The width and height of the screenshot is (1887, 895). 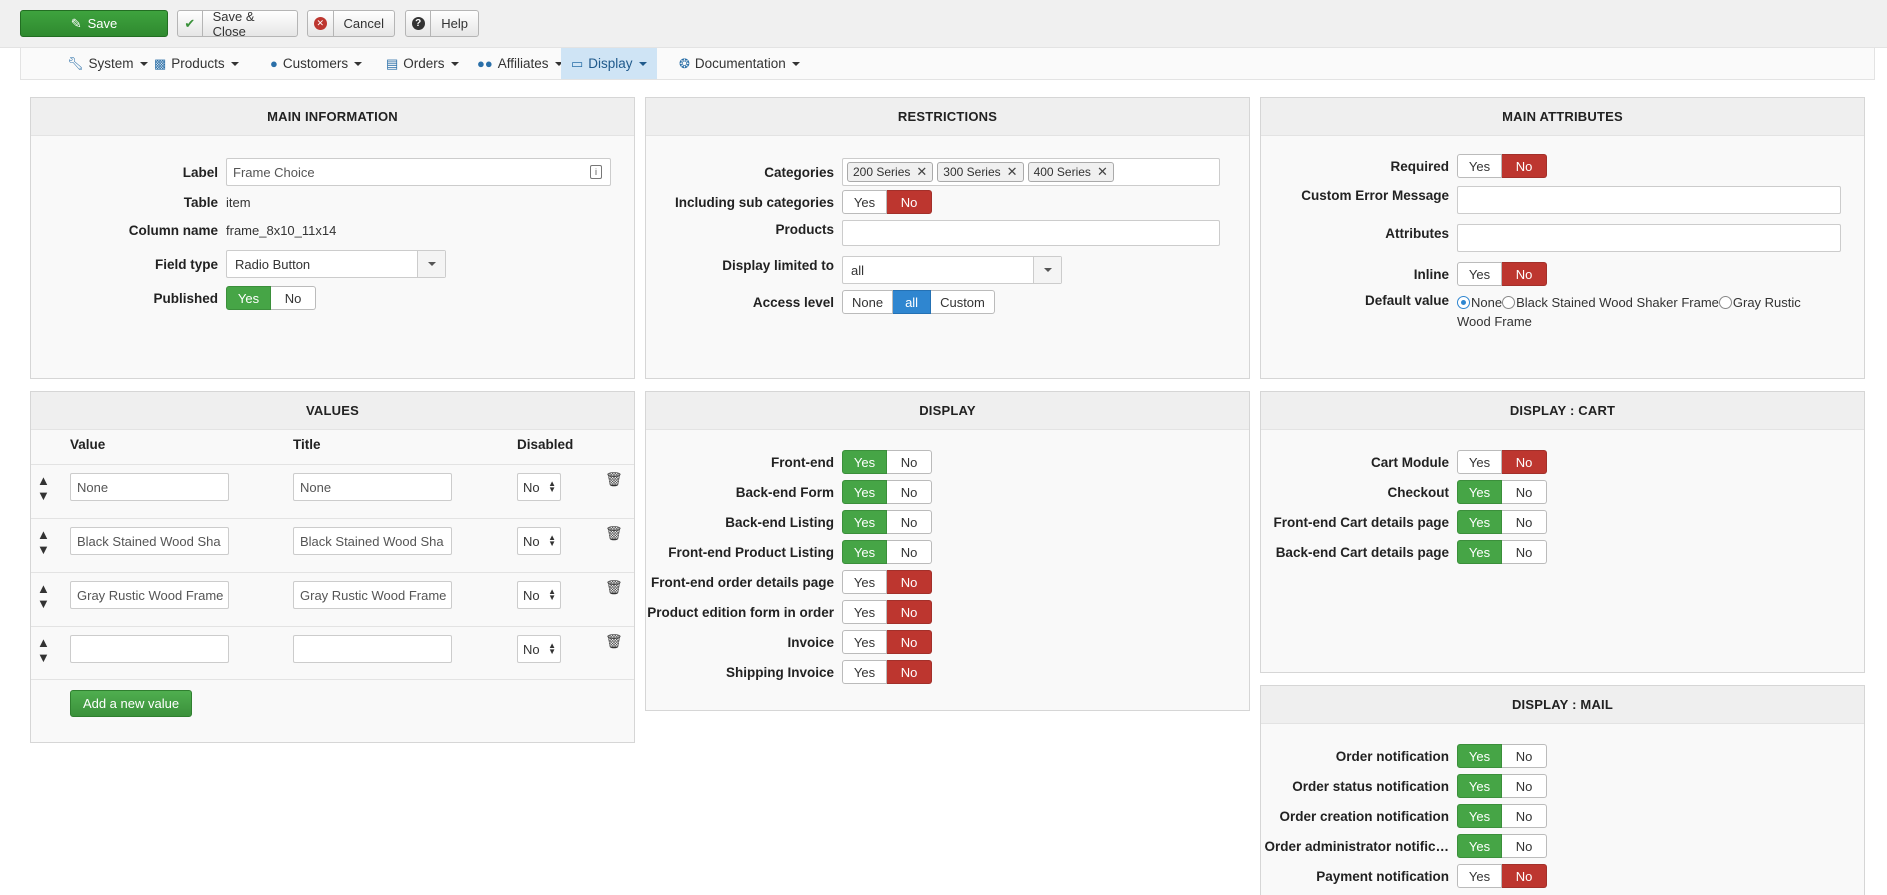 I want to click on title-input: None, so click(x=372, y=487).